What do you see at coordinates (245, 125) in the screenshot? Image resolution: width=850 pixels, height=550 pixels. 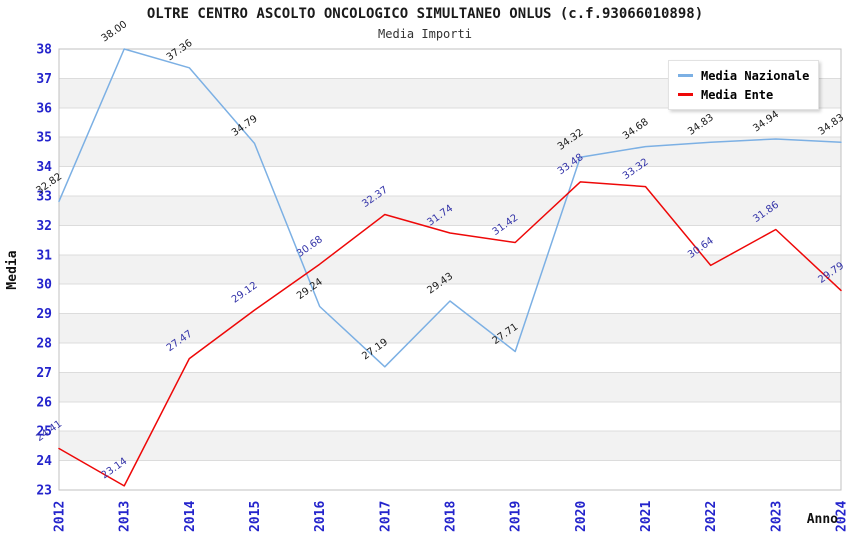 I see `point-label-media-nazionale: 34.79` at bounding box center [245, 125].